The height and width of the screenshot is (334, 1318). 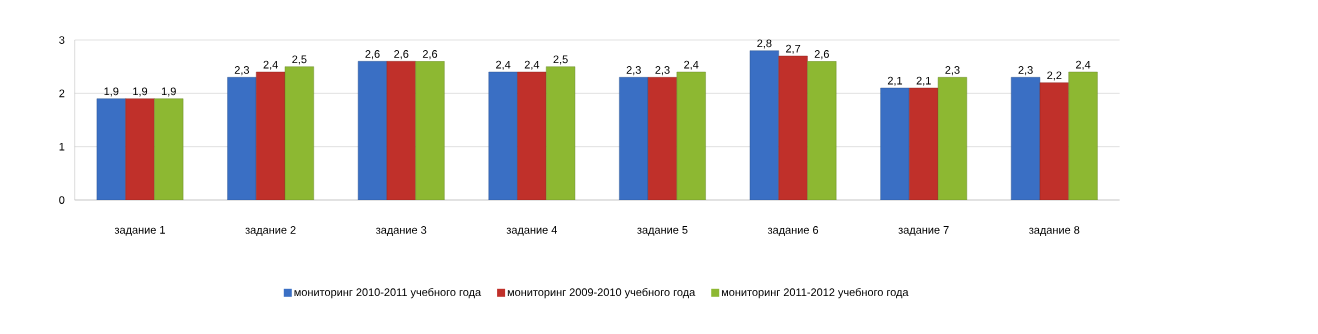 What do you see at coordinates (388, 293) in the screenshot?
I see `legend-label: мониторинг 2010-2011 учебного года` at bounding box center [388, 293].